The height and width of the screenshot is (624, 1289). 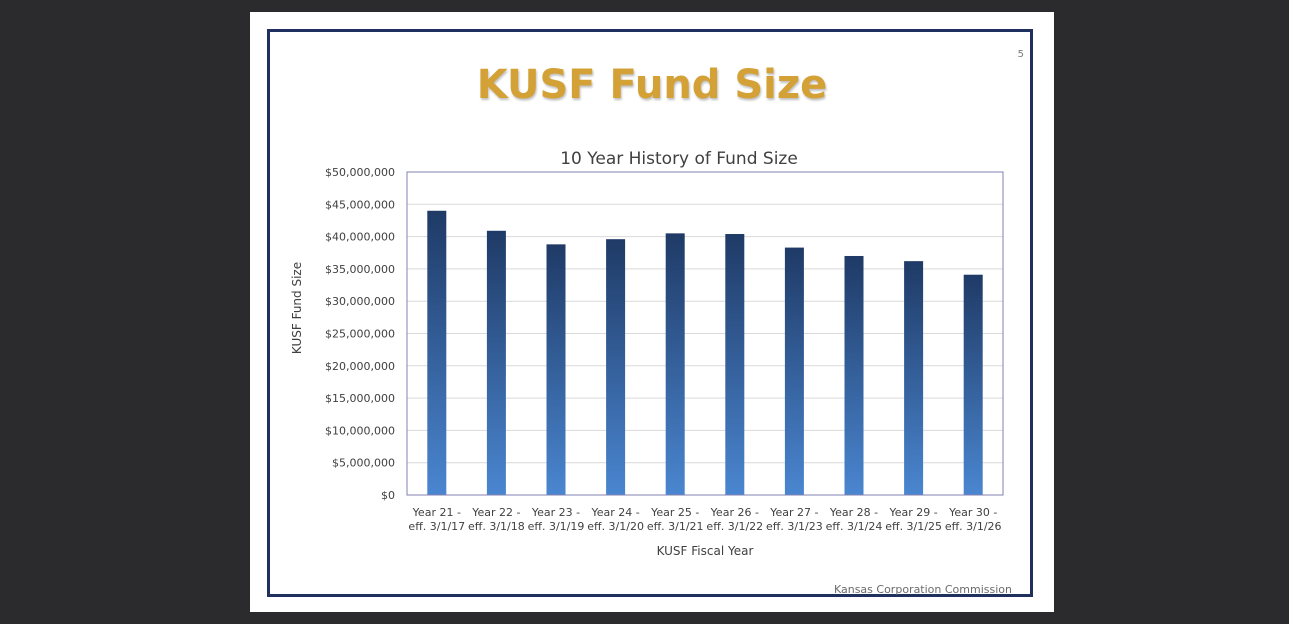 What do you see at coordinates (360, 301) in the screenshot?
I see `y-tick-label: $30,000,000` at bounding box center [360, 301].